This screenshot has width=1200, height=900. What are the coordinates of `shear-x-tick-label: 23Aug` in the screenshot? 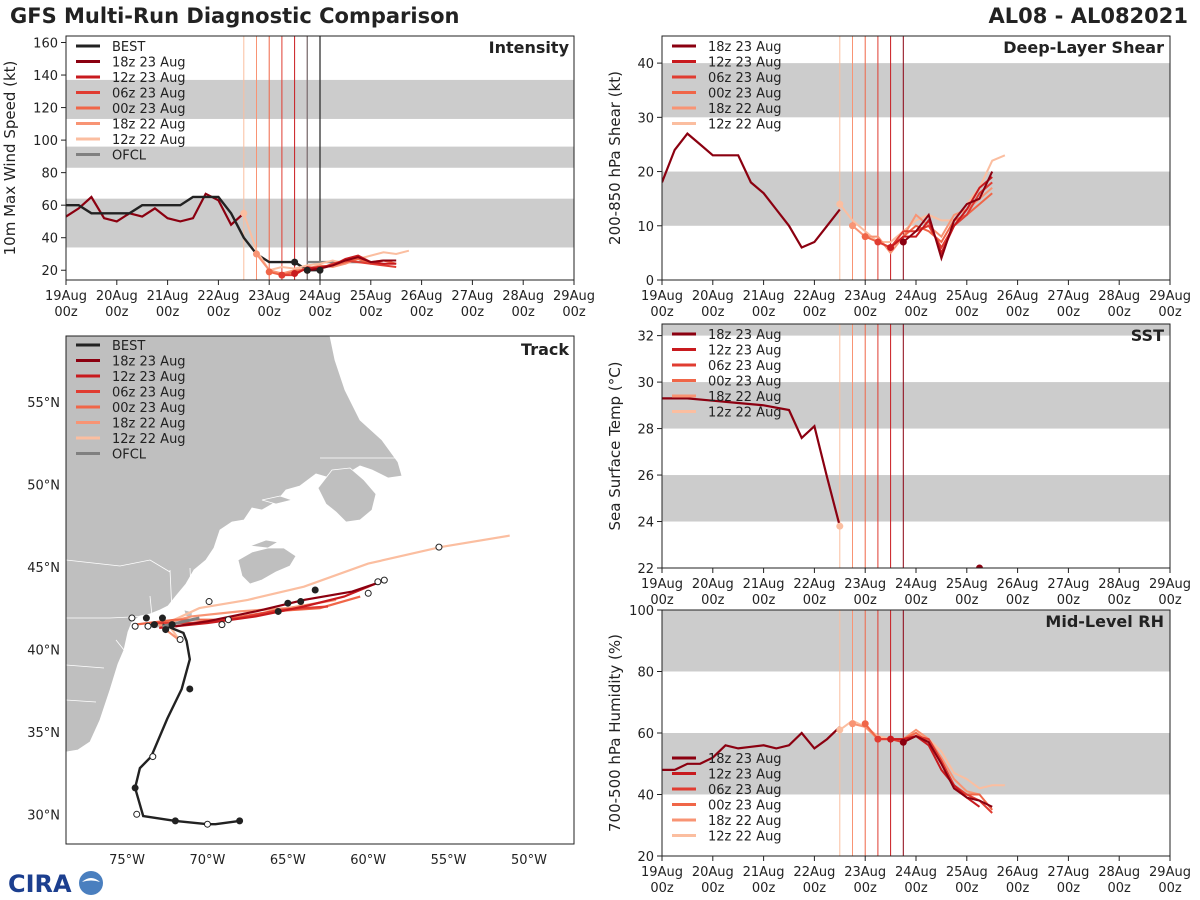 It's located at (865, 296).